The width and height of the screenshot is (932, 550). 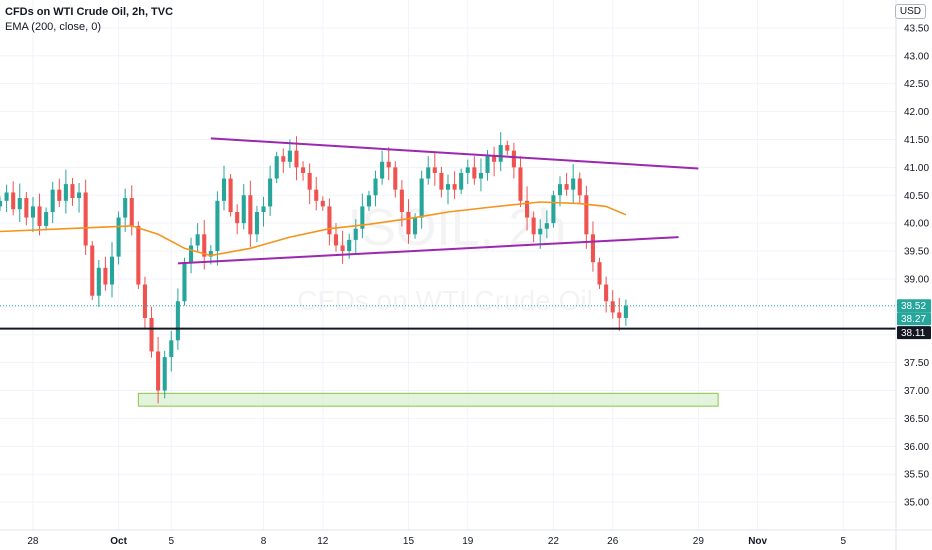 I want to click on x-tick-label: 19, so click(x=468, y=541).